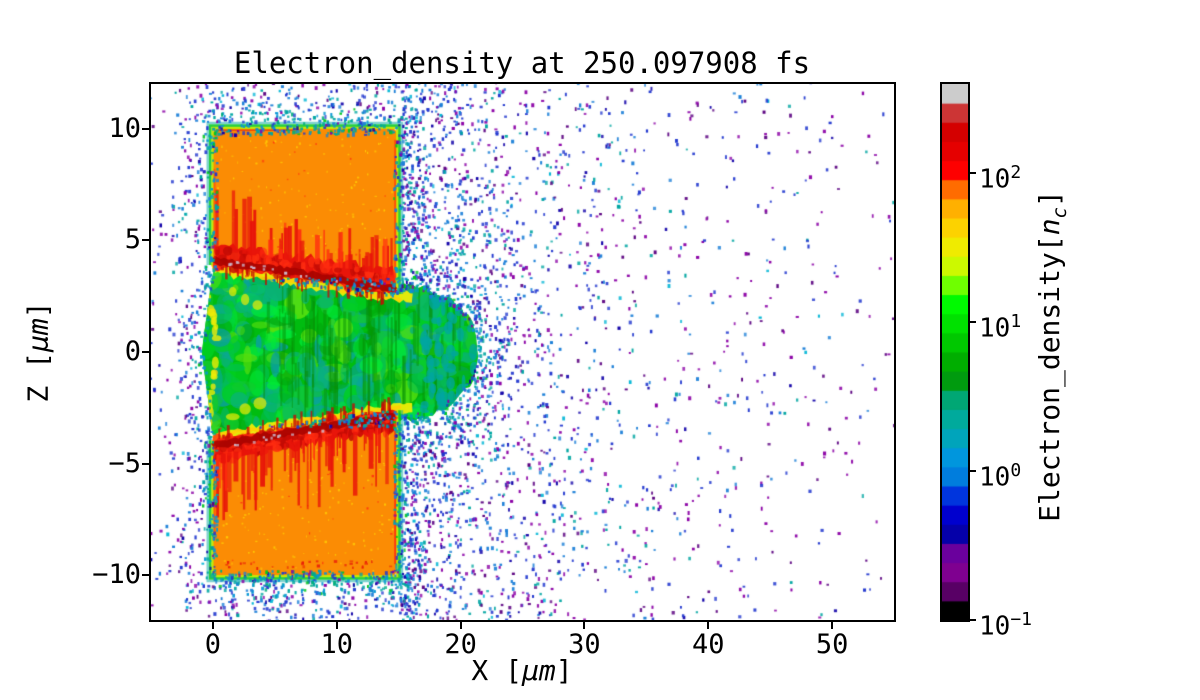  I want to click on colorbar-tick-label: 10¹, so click(1000, 327).